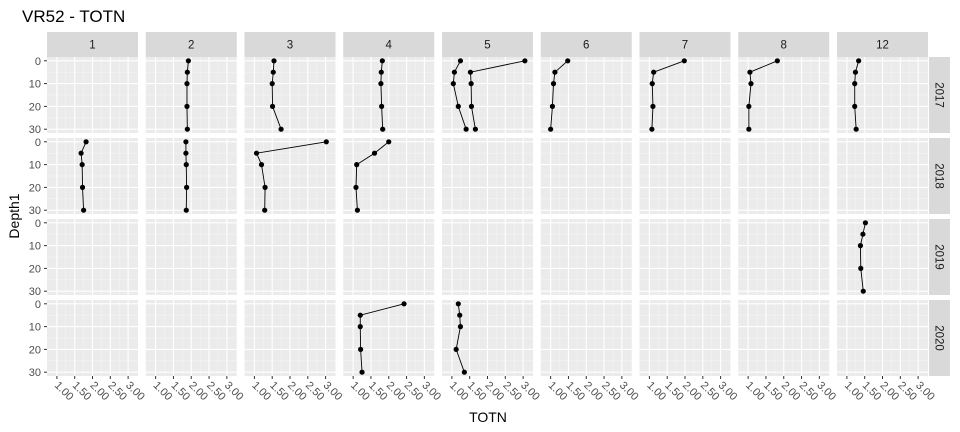 The image size is (960, 432). What do you see at coordinates (14, 215) in the screenshot?
I see `y-axis-title: Depth1` at bounding box center [14, 215].